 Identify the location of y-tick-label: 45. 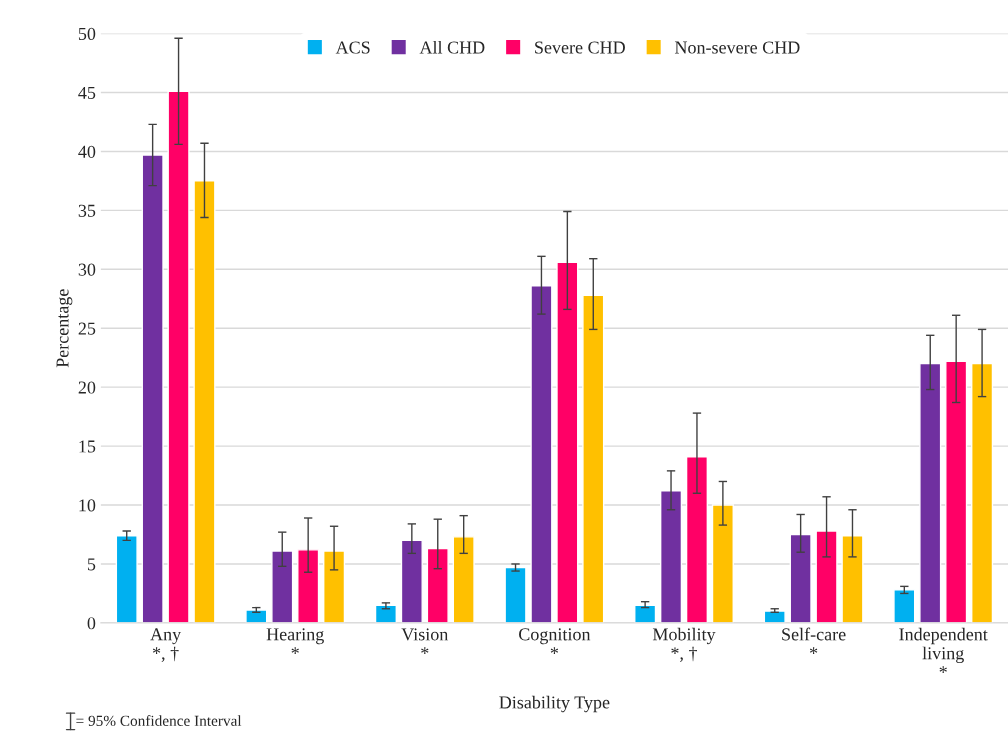
(87, 92).